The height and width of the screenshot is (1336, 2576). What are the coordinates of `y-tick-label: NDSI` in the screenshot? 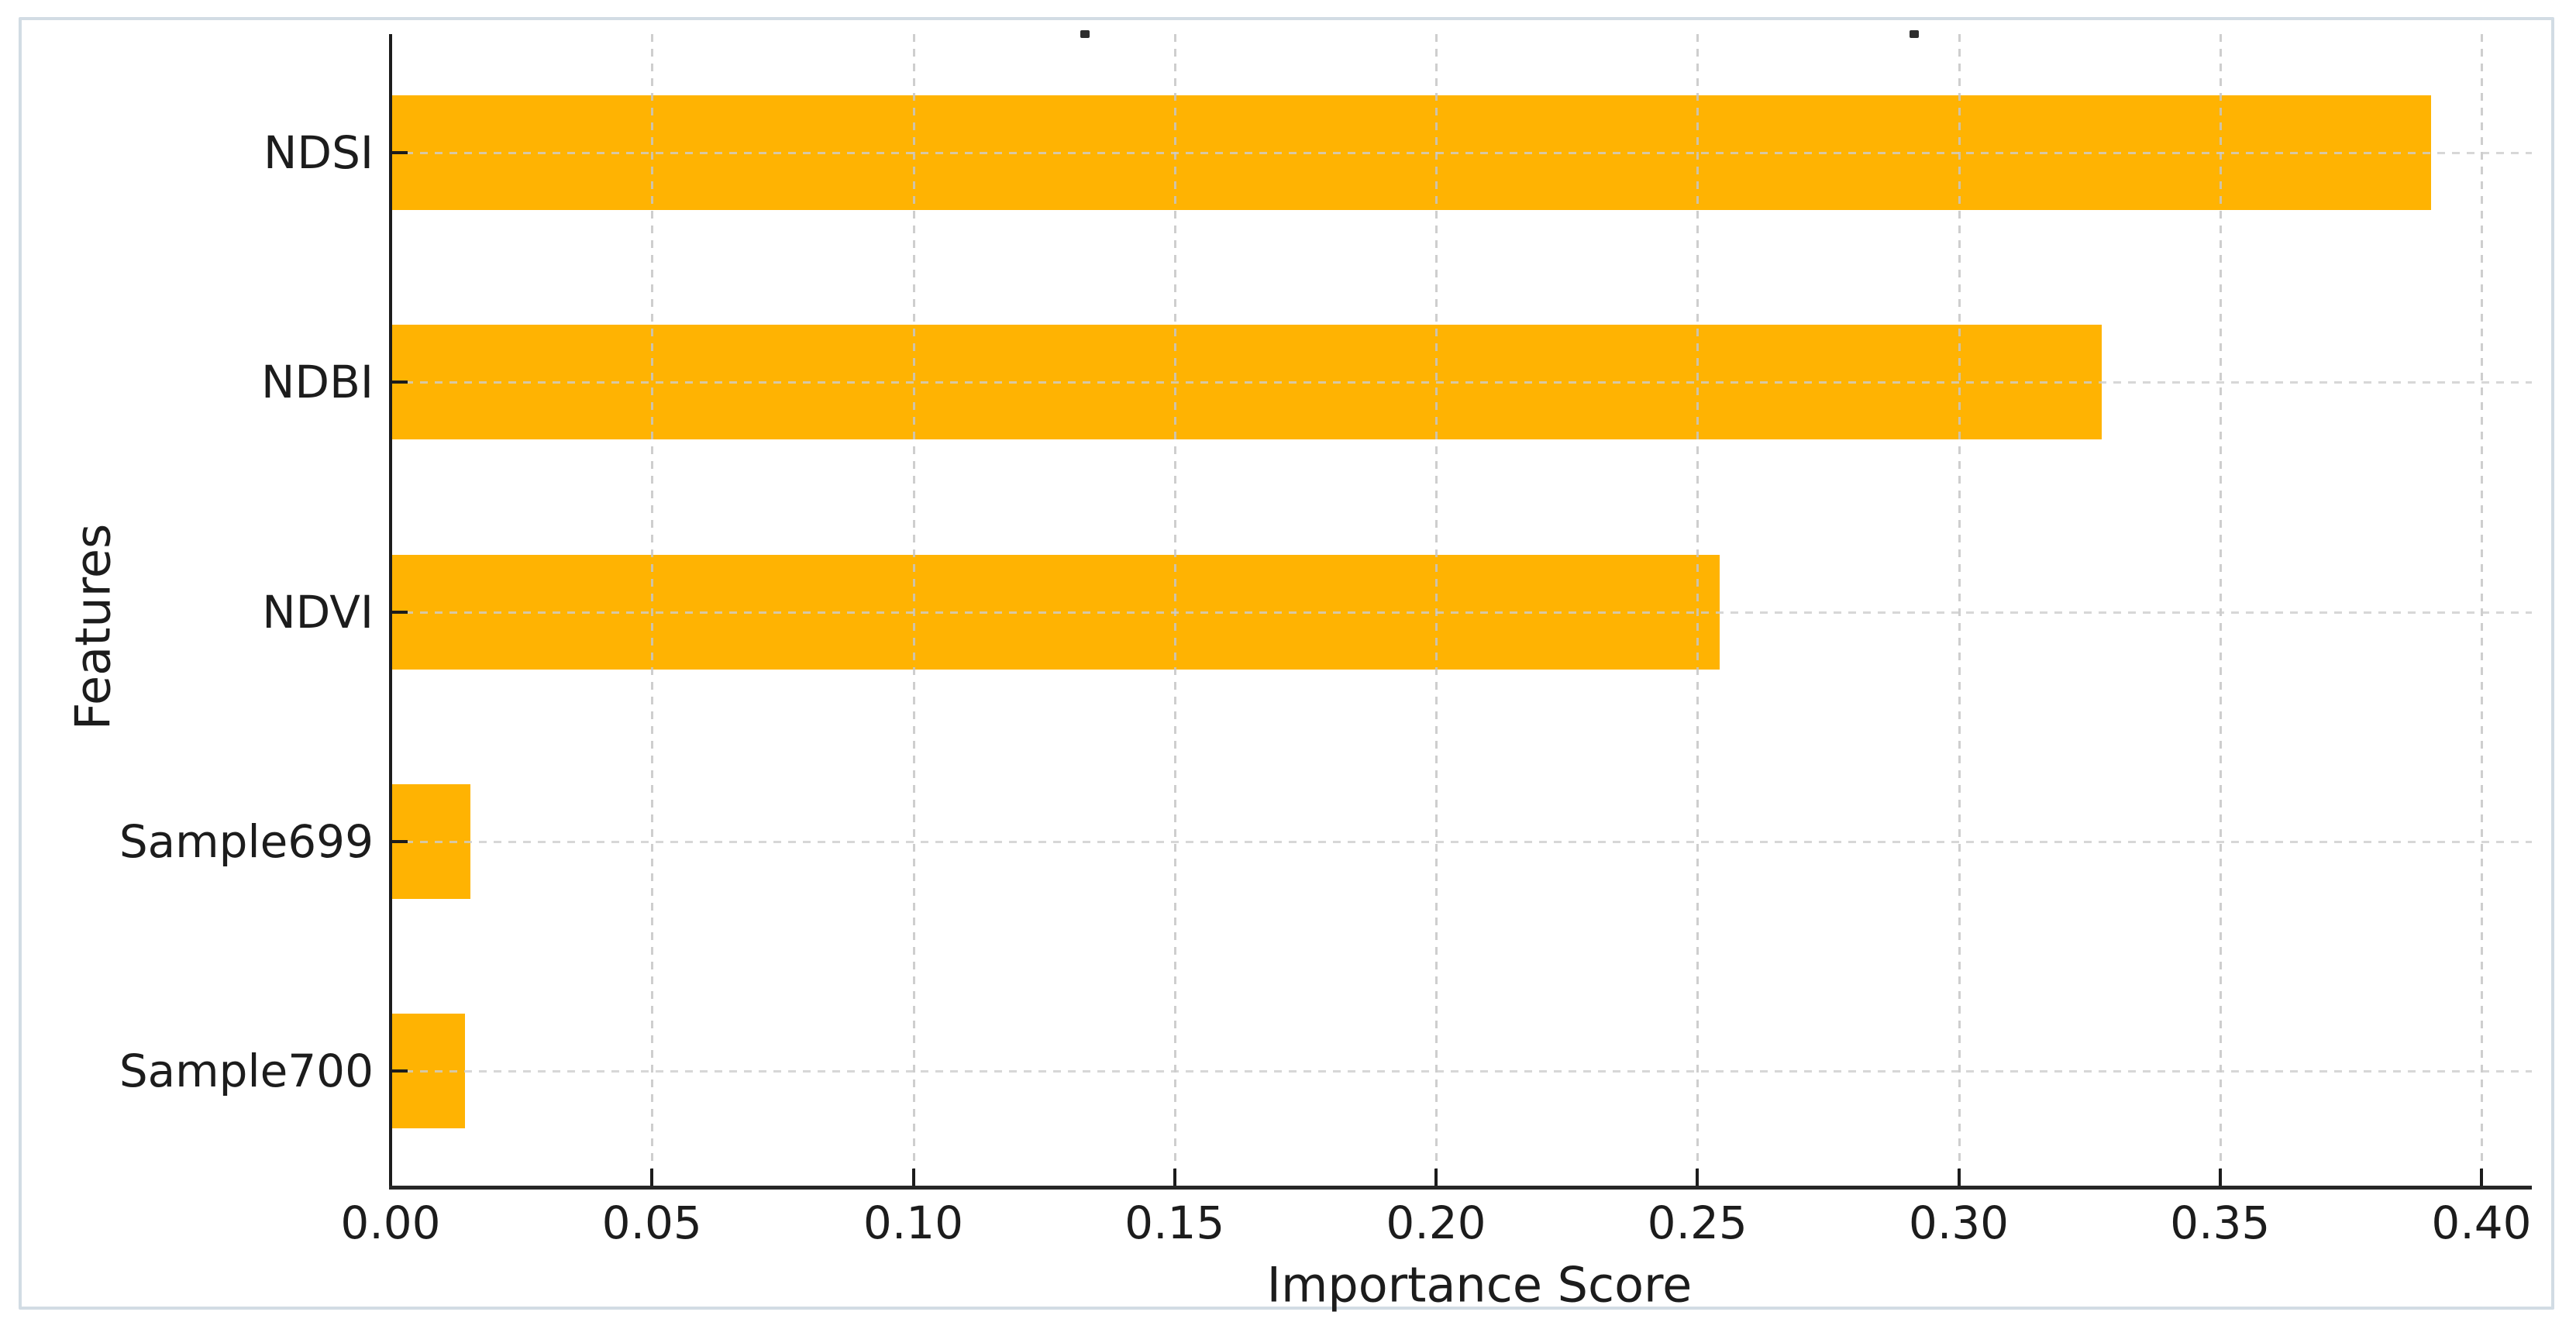 It's located at (318, 152).